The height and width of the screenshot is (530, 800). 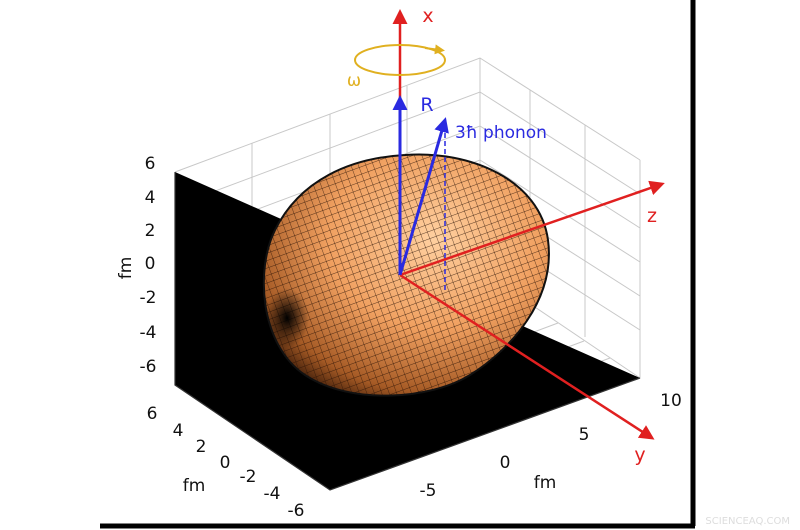 What do you see at coordinates (639, 455) in the screenshot?
I see `axis-label: y` at bounding box center [639, 455].